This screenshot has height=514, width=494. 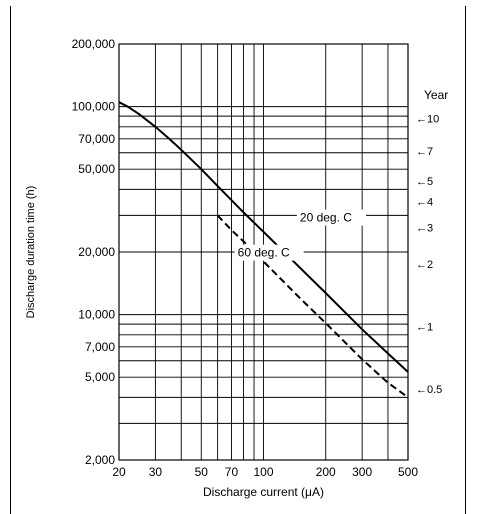 What do you see at coordinates (362, 472) in the screenshot?
I see `x-tick-label: 300` at bounding box center [362, 472].